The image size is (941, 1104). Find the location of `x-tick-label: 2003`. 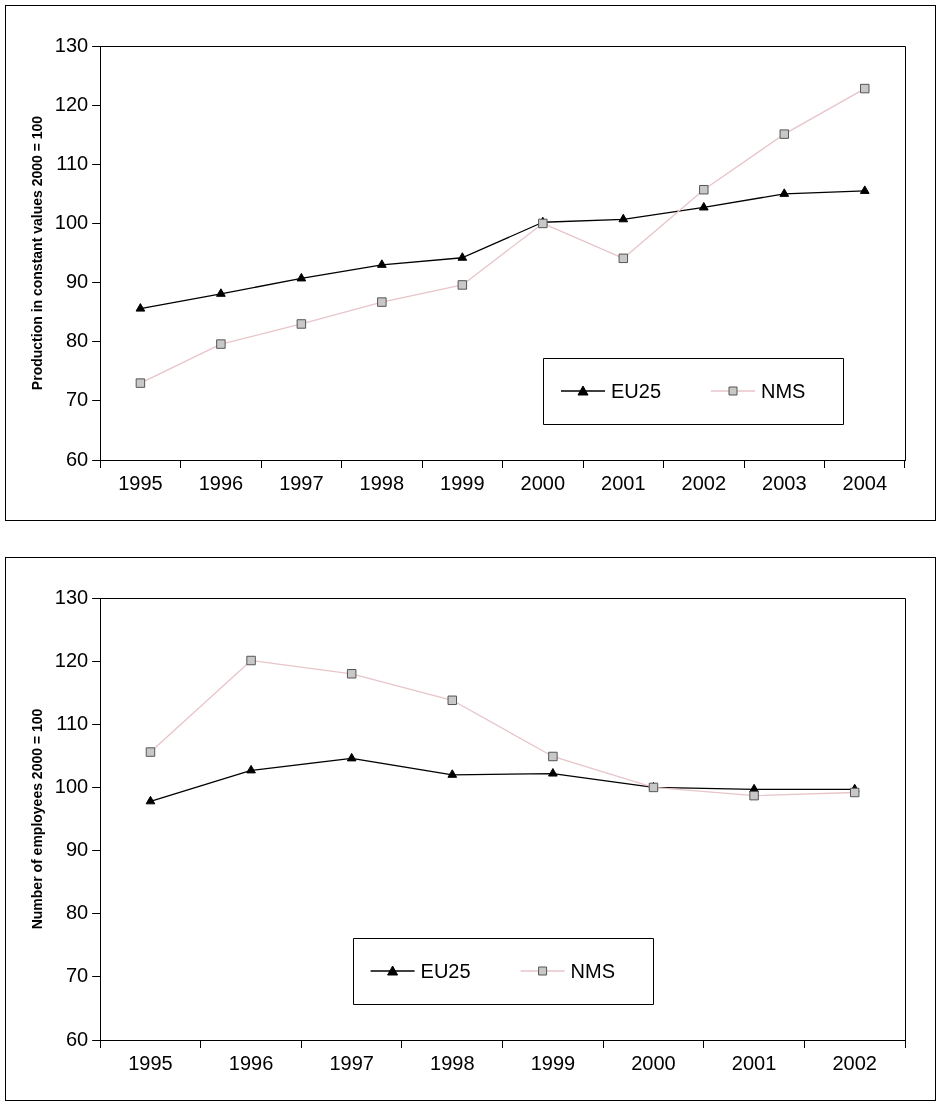

x-tick-label: 2003 is located at coordinates (784, 482).